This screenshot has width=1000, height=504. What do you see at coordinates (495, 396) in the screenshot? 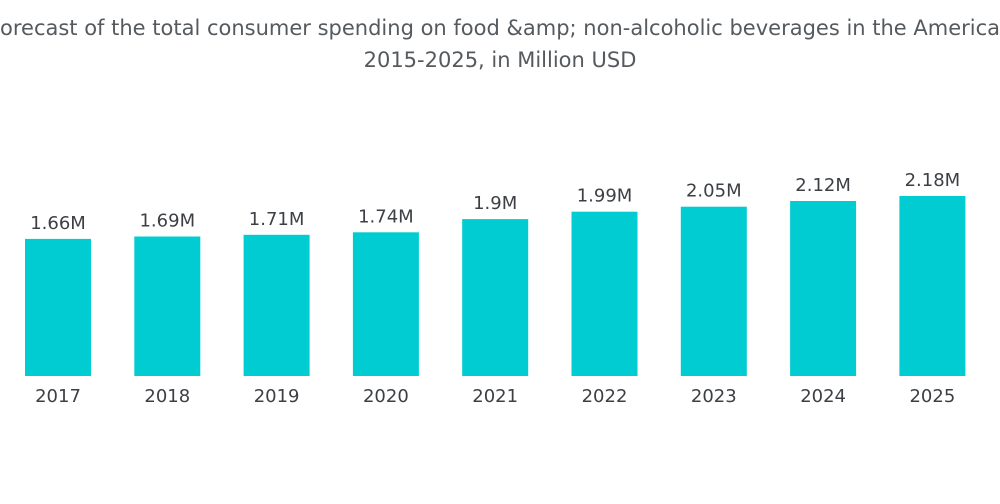
I see `x-tick-label-2021: 2021` at bounding box center [495, 396].